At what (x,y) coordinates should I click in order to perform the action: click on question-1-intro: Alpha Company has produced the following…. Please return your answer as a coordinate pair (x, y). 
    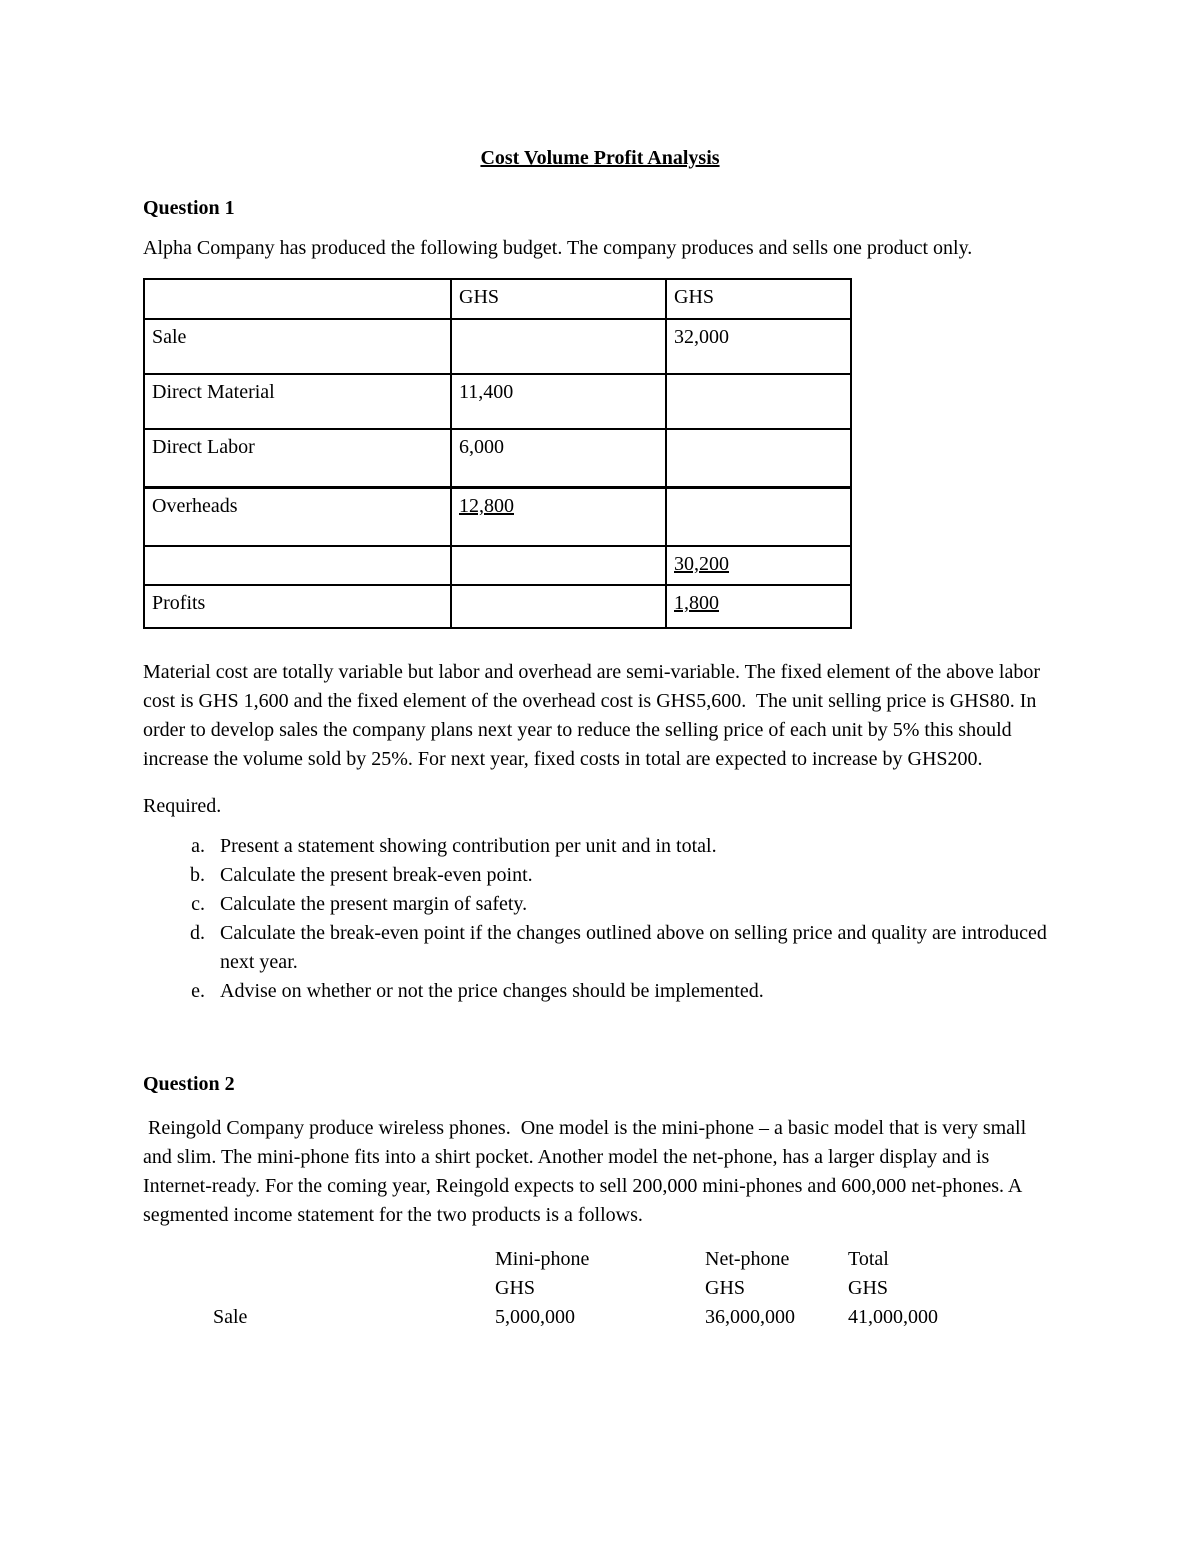
    Looking at the image, I should click on (558, 248).